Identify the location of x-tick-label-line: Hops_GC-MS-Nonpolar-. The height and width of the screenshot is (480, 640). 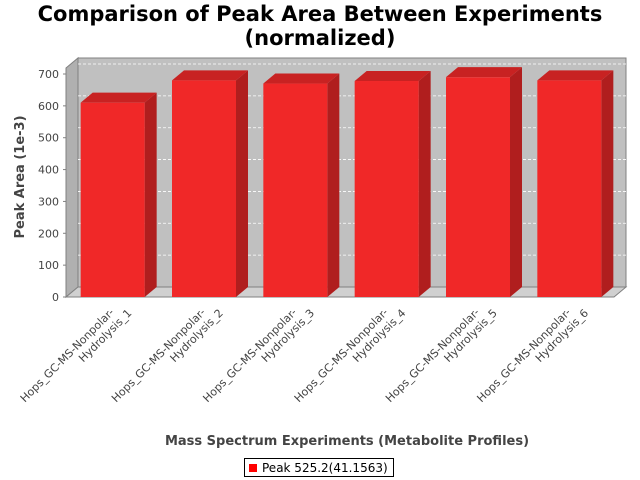
(67, 355).